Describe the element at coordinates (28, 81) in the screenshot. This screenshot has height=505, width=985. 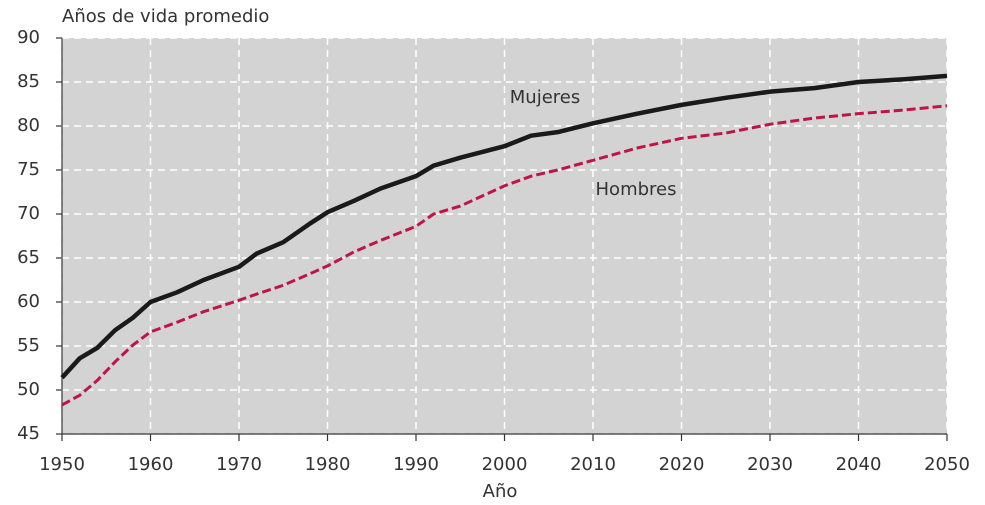
I see `y-tick-label: 85` at that location.